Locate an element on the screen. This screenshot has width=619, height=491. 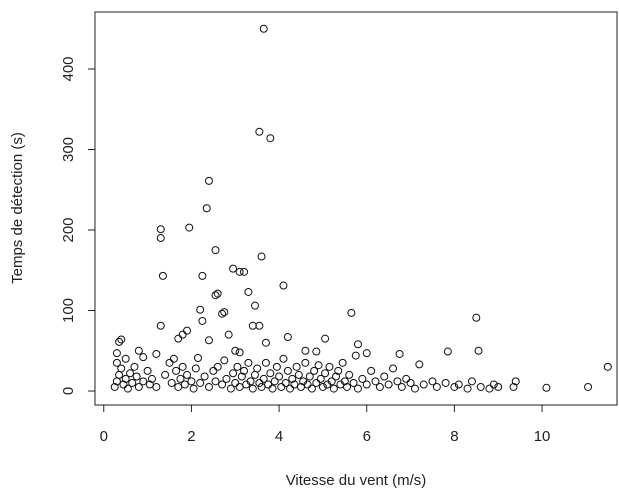
y-tick-label: 300 is located at coordinates (68, 149).